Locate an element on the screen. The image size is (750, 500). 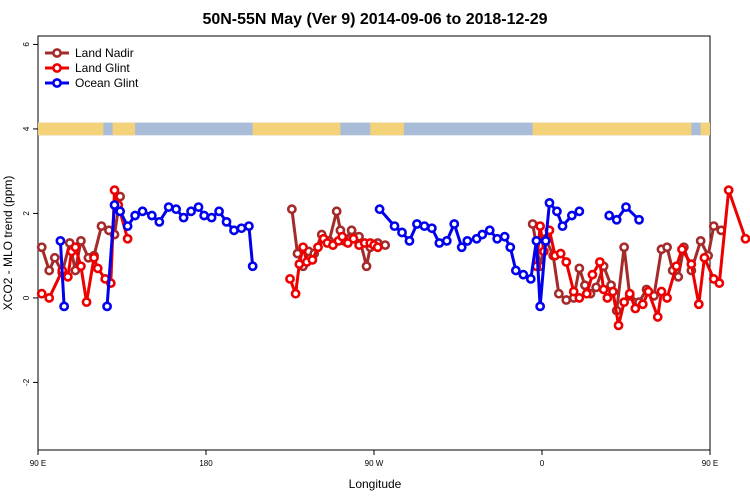
x-tick-label: 90 W is located at coordinates (374, 463).